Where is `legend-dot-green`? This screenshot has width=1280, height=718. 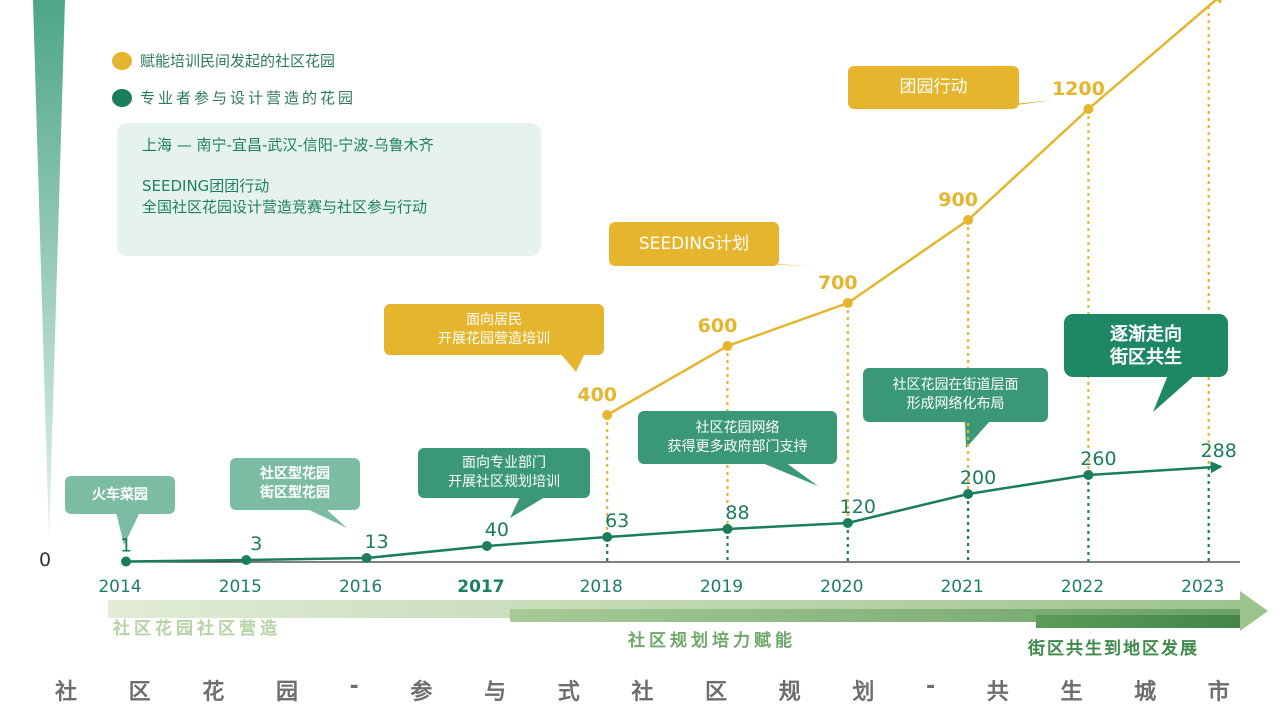
legend-dot-green is located at coordinates (122, 97).